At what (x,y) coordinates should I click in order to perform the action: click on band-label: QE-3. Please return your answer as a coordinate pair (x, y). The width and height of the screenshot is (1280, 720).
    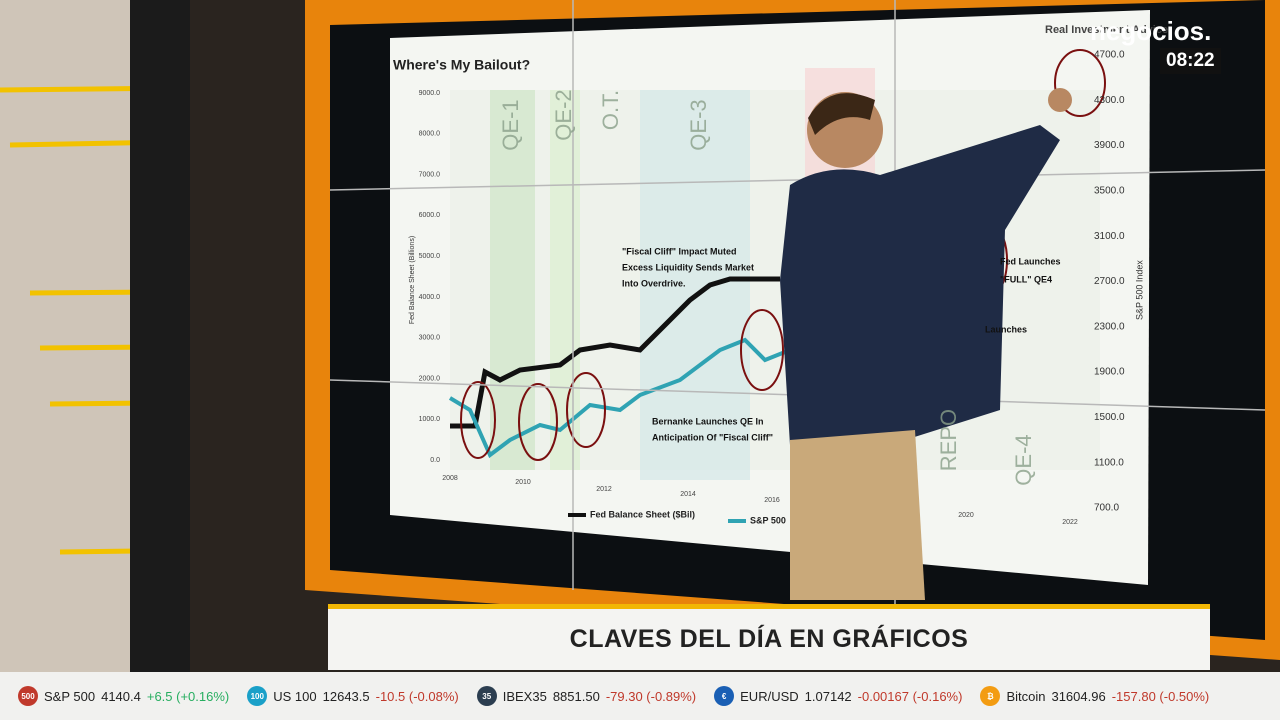
    Looking at the image, I should click on (698, 124).